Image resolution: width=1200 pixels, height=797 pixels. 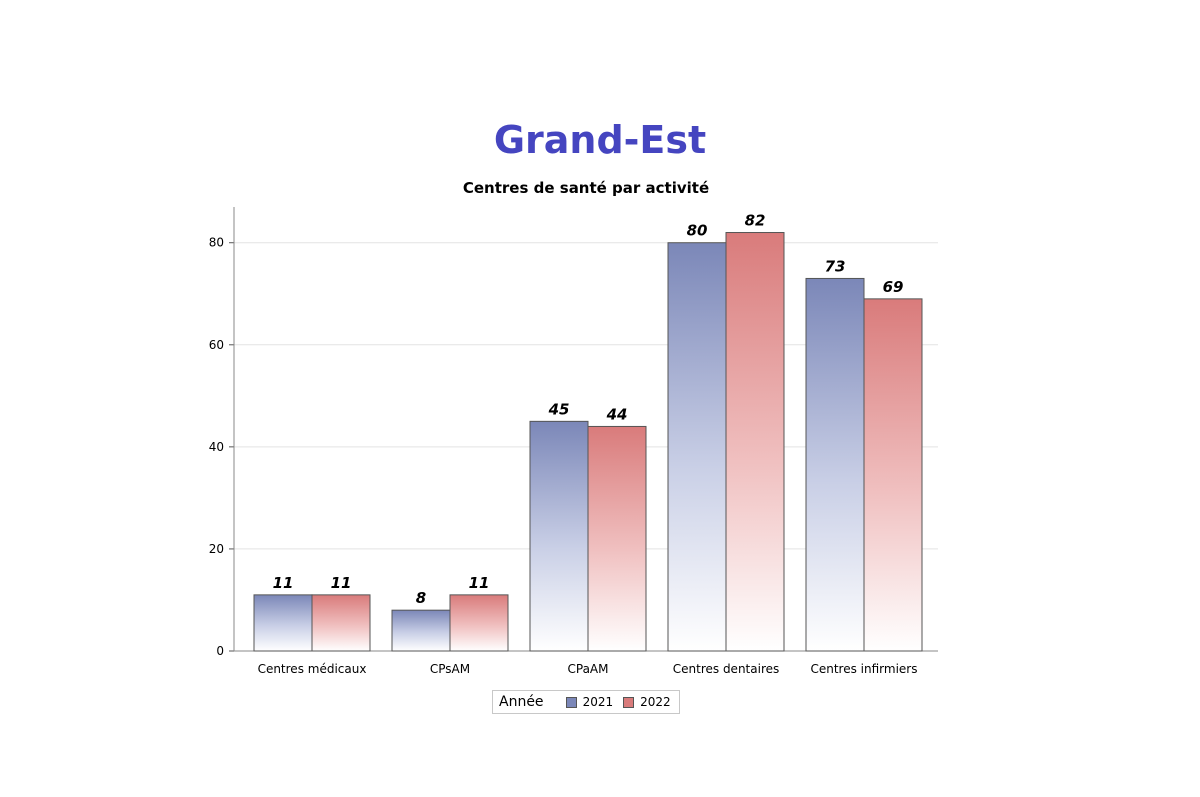 What do you see at coordinates (755, 221) in the screenshot?
I see `data-label: 82` at bounding box center [755, 221].